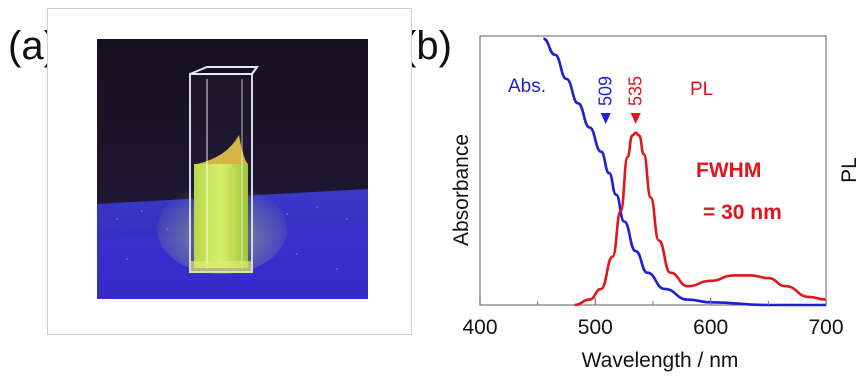 Image resolution: width=866 pixels, height=379 pixels. Describe the element at coordinates (527, 86) in the screenshot. I see `series-label-abs: Abs.` at that location.